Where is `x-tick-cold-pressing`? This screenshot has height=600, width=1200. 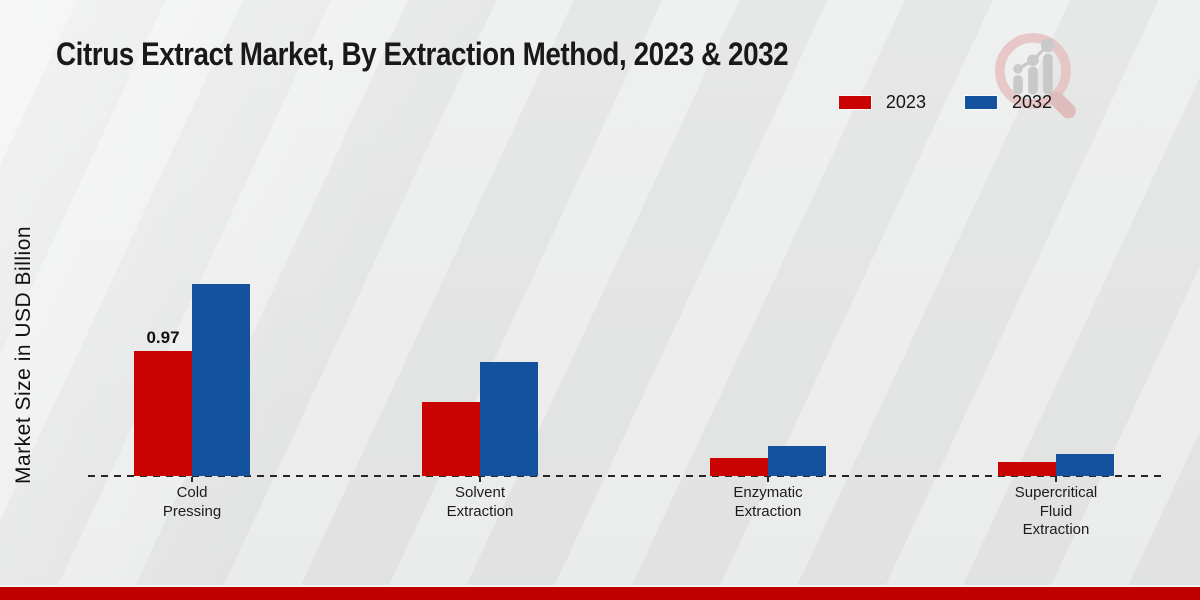 x-tick-cold-pressing is located at coordinates (192, 479).